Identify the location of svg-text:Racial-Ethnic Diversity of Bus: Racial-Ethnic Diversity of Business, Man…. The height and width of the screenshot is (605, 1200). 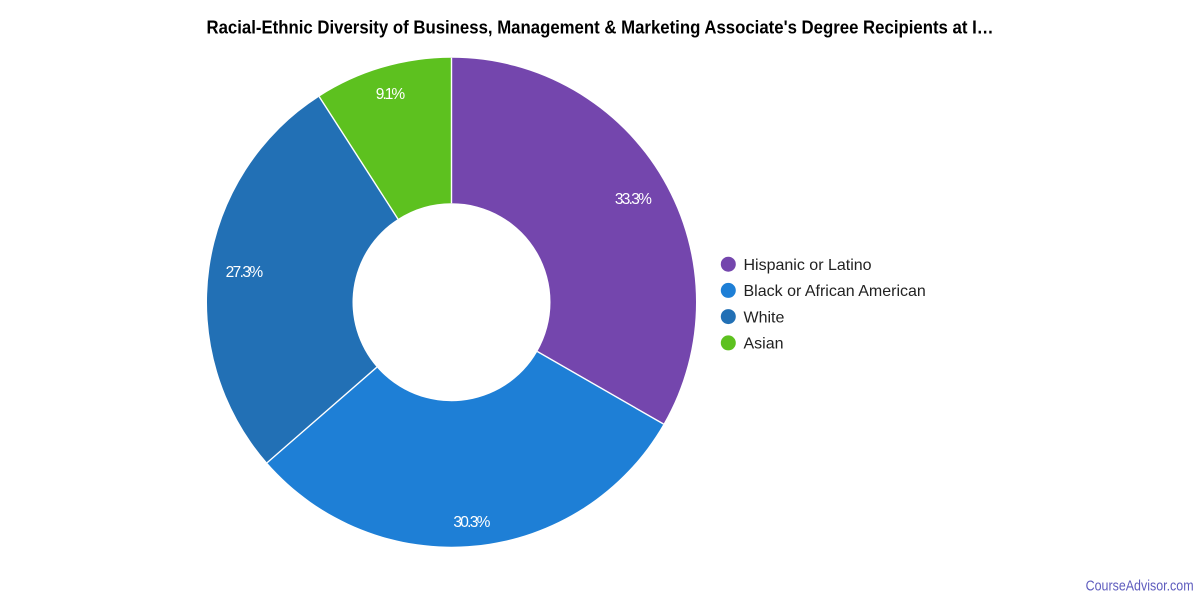
(600, 28).